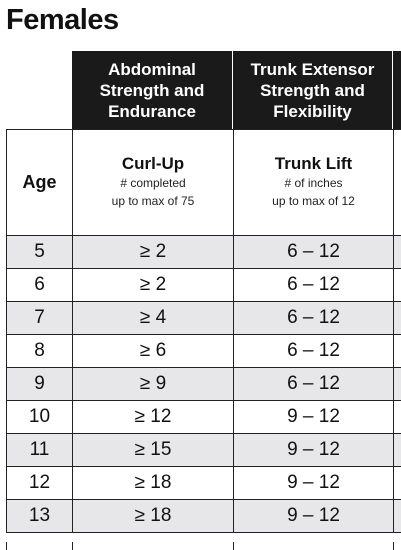 The width and height of the screenshot is (401, 550). What do you see at coordinates (39, 417) in the screenshot?
I see `age-cell: 10` at bounding box center [39, 417].